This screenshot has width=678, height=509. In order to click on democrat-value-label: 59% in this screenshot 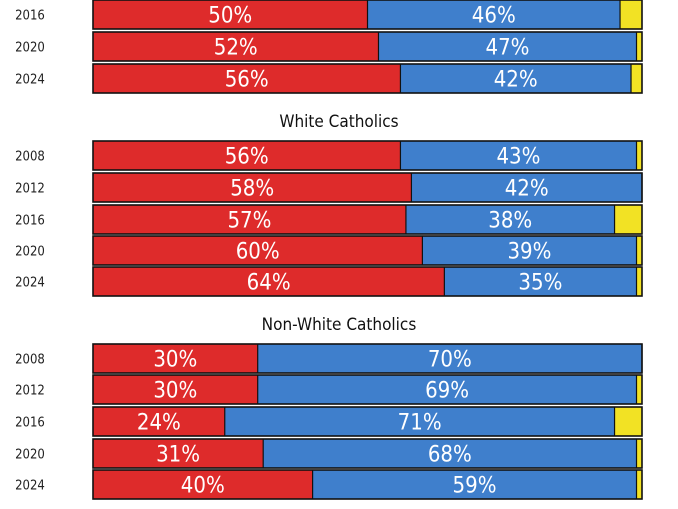, I will do `click(475, 486)`.